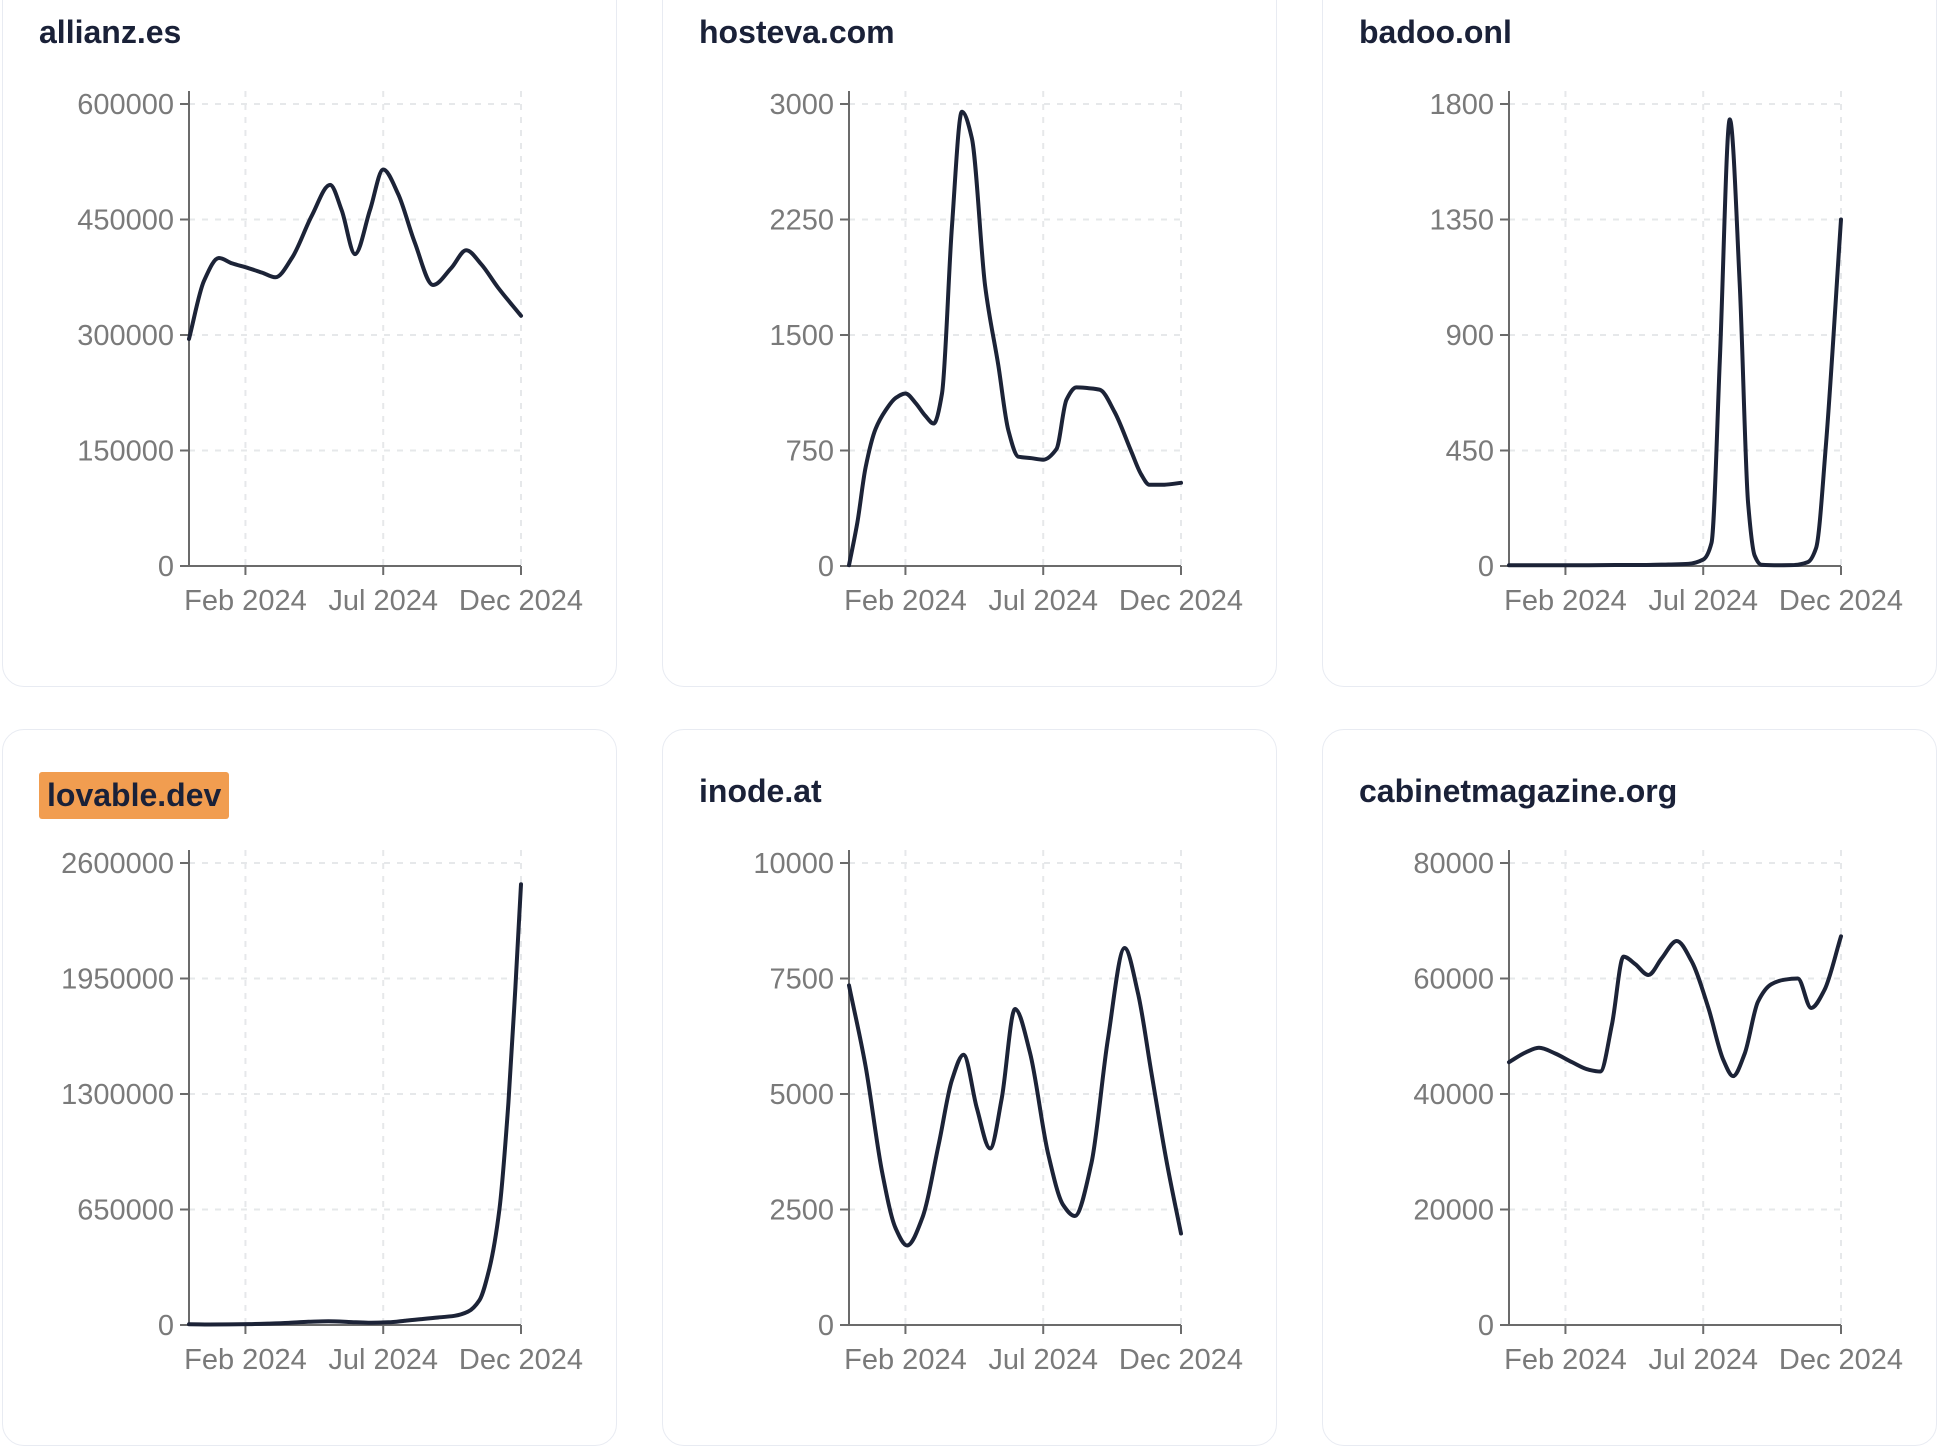  I want to click on svg-text: 450, so click(1470, 452).